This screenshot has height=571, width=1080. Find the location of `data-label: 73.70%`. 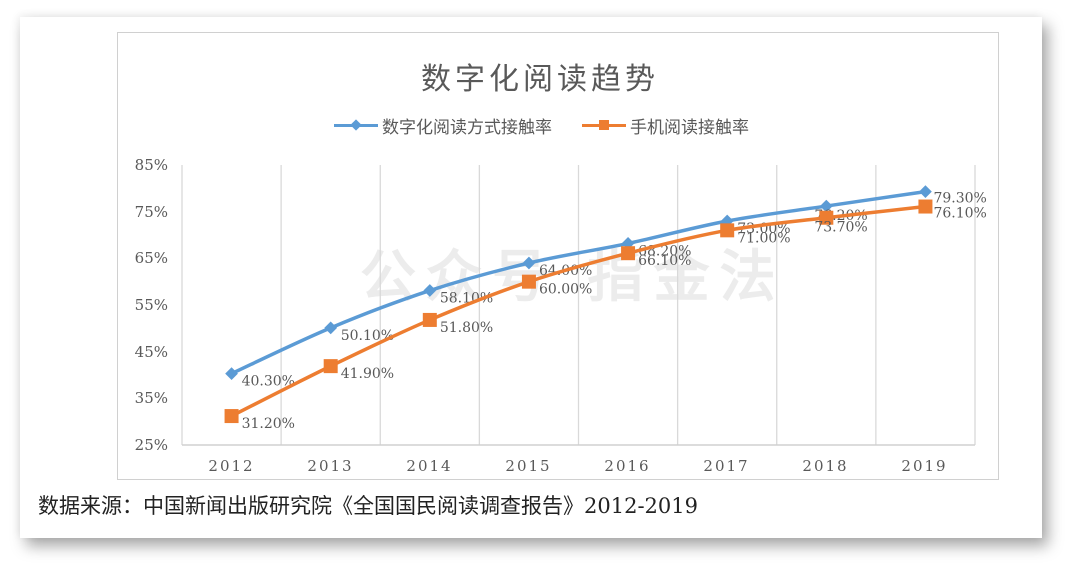

data-label: 73.70% is located at coordinates (840, 228).